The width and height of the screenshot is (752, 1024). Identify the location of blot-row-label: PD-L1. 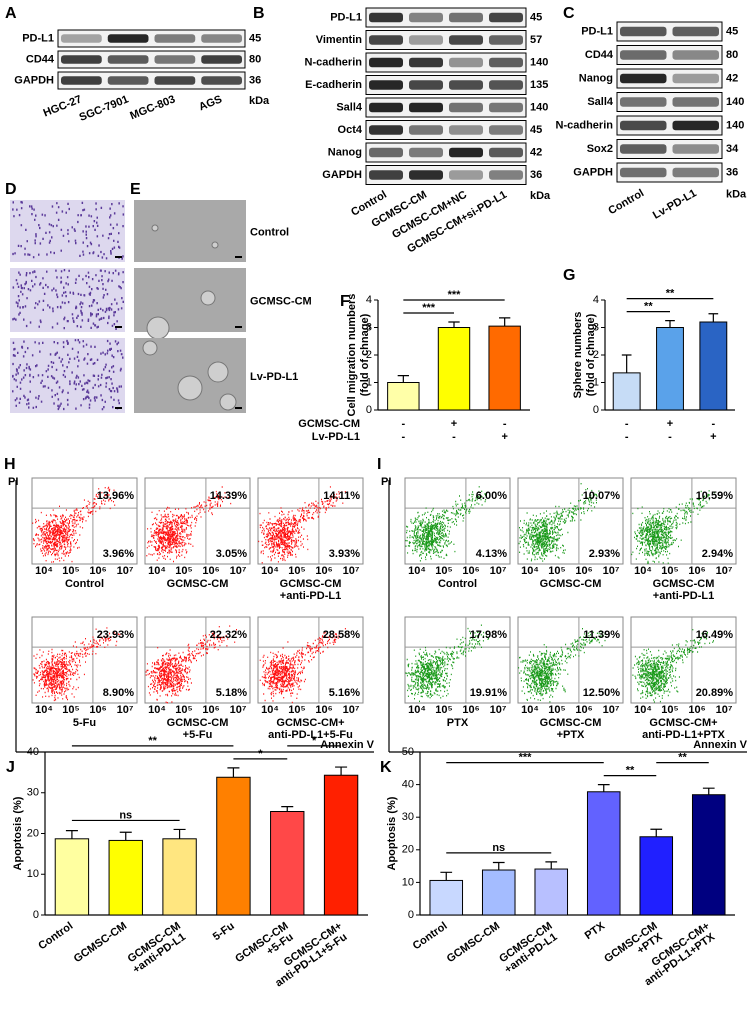
(346, 17).